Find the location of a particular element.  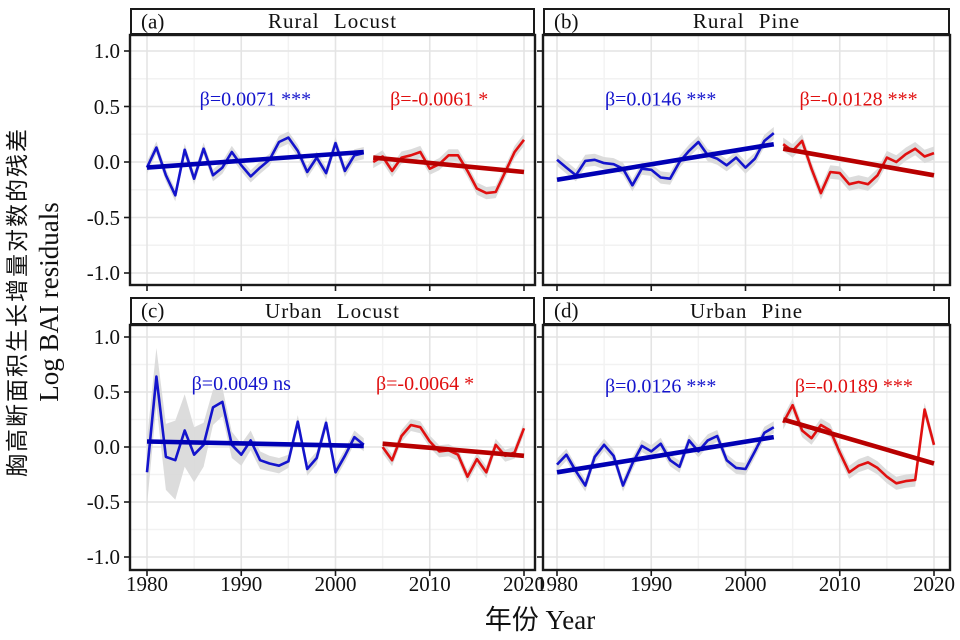

panel-header: (b) Rural Pine is located at coordinates (746, 21).